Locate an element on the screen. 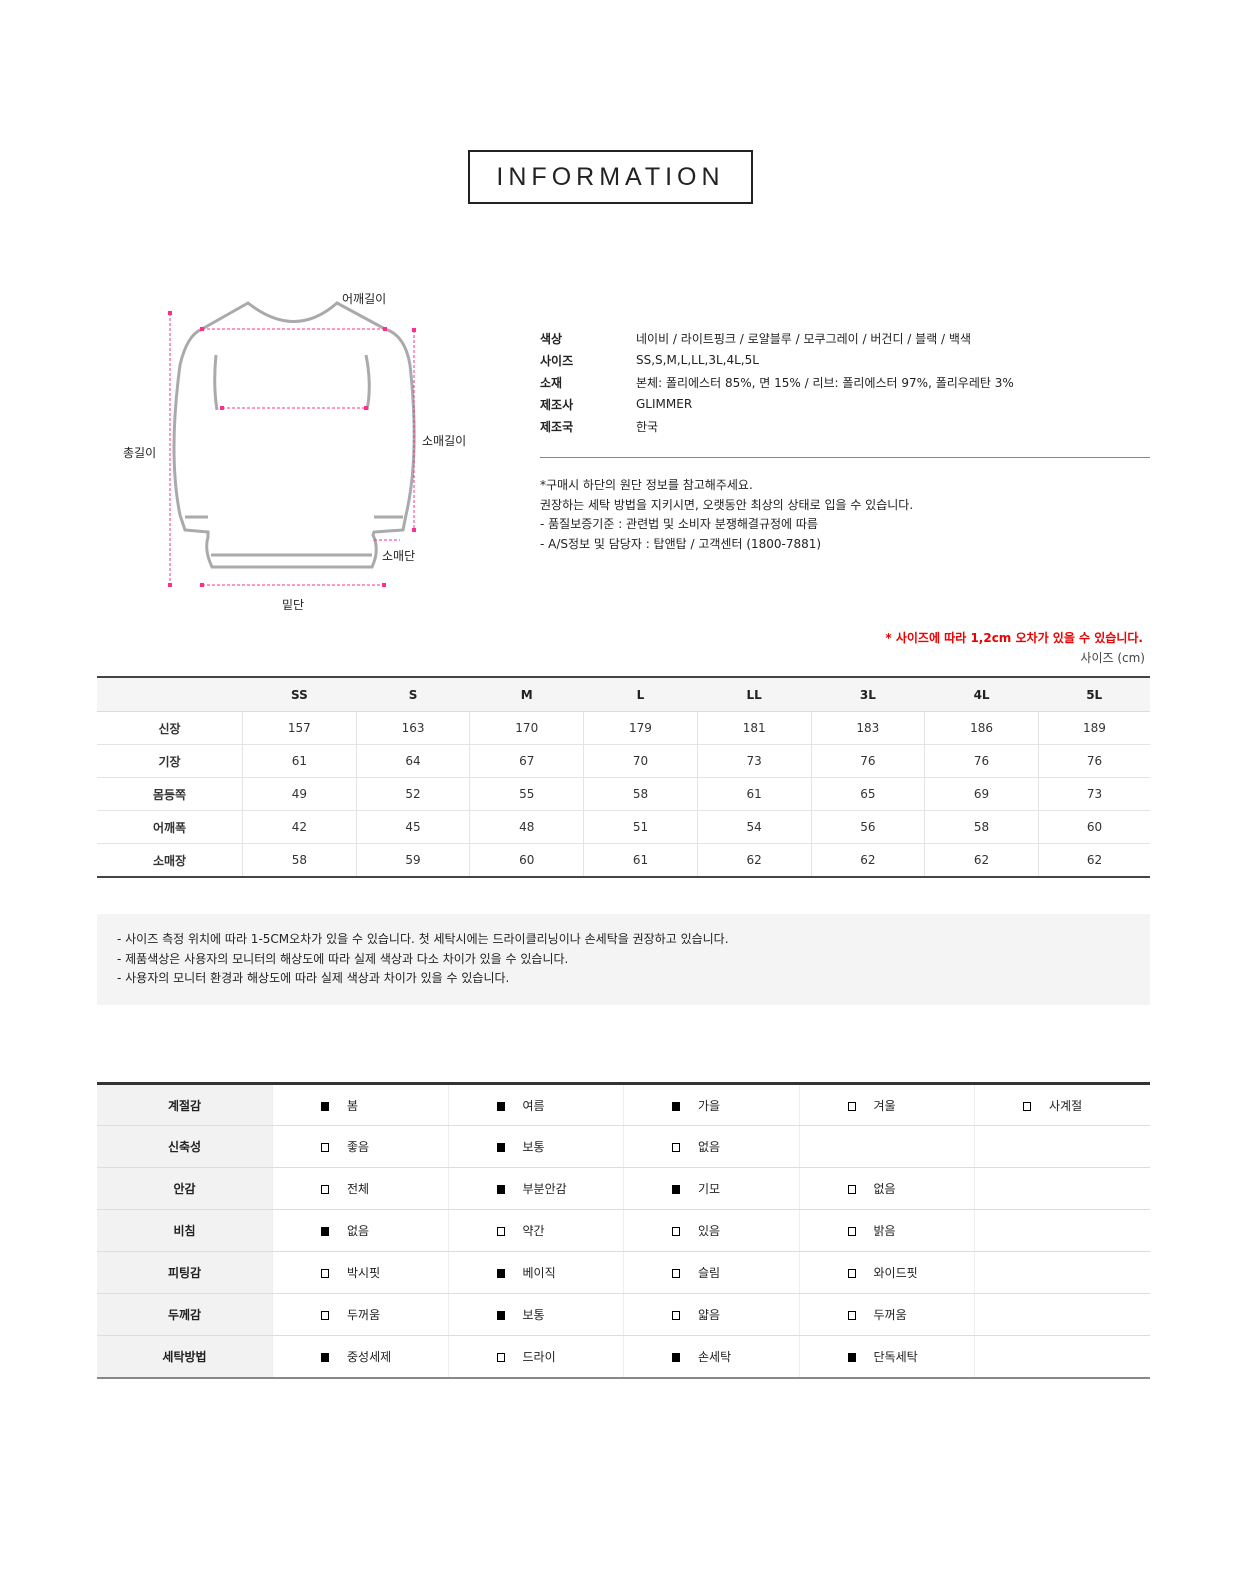 The height and width of the screenshot is (1591, 1250). attribute-row: 안감 전체 부분안감 기모 없음 is located at coordinates (623, 1188).